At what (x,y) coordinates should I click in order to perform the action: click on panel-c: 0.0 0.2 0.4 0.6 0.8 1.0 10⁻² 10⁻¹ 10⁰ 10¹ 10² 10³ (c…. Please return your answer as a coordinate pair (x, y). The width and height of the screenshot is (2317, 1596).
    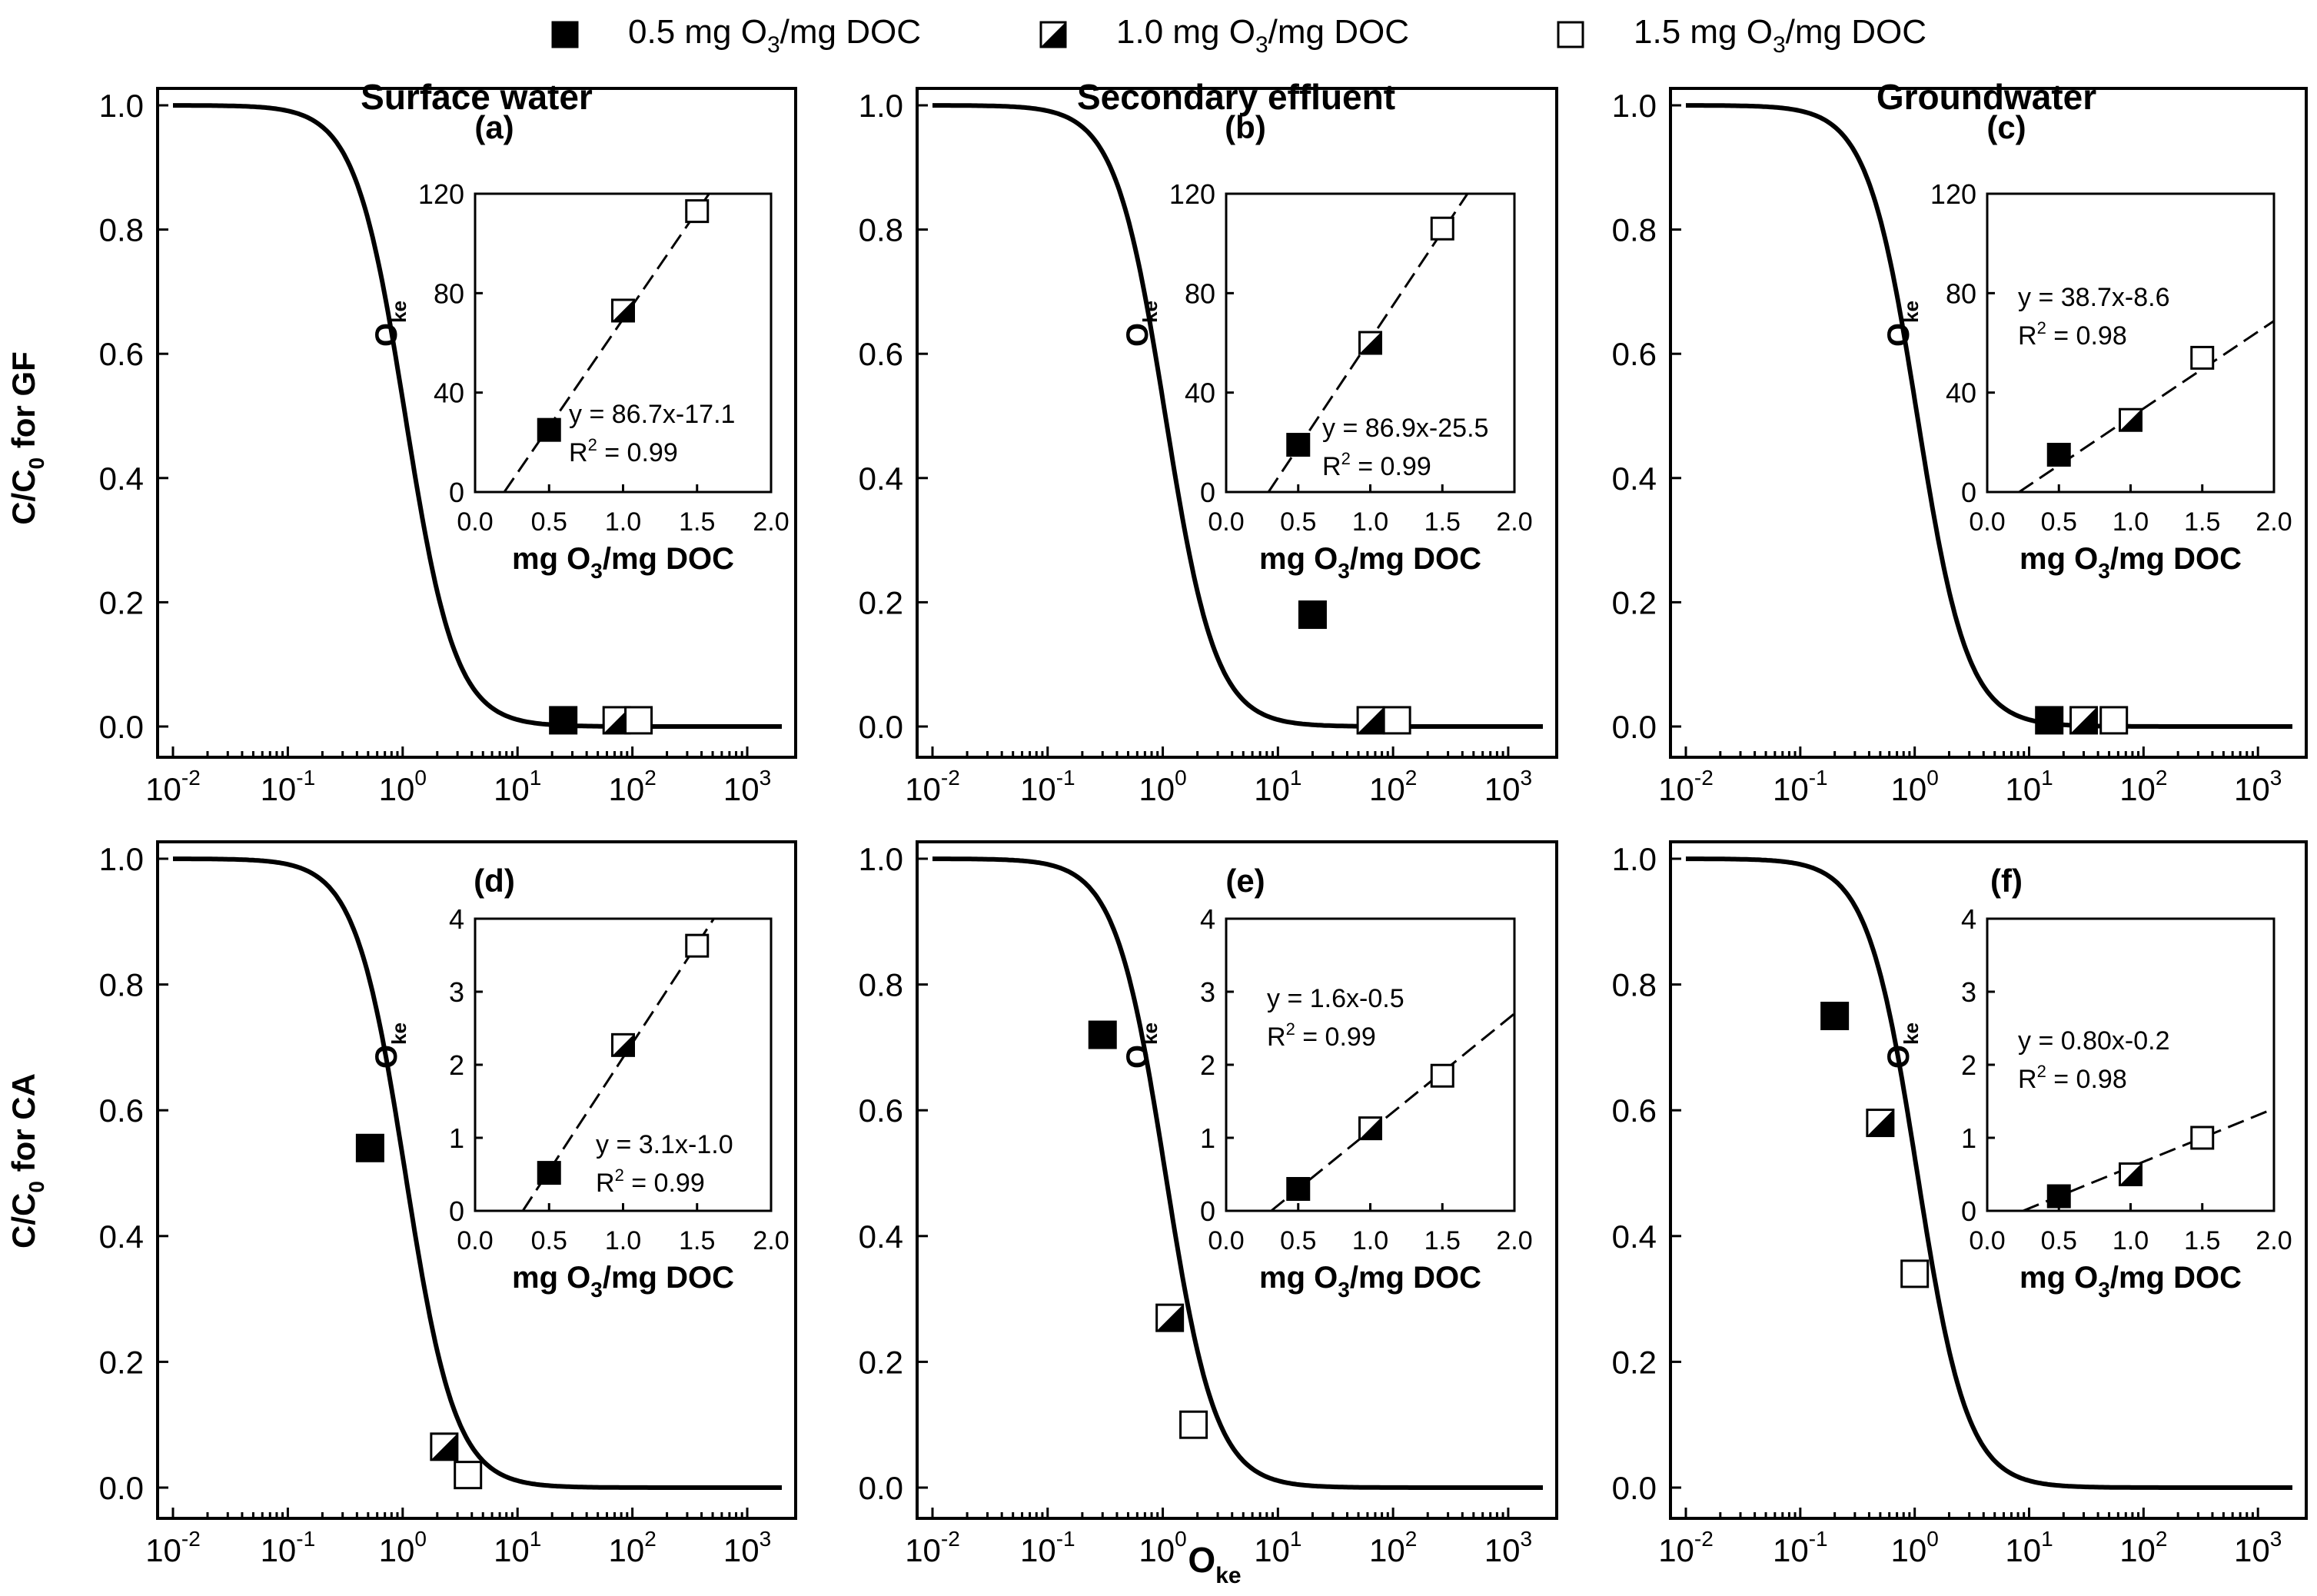
    Looking at the image, I should click on (1960, 447).